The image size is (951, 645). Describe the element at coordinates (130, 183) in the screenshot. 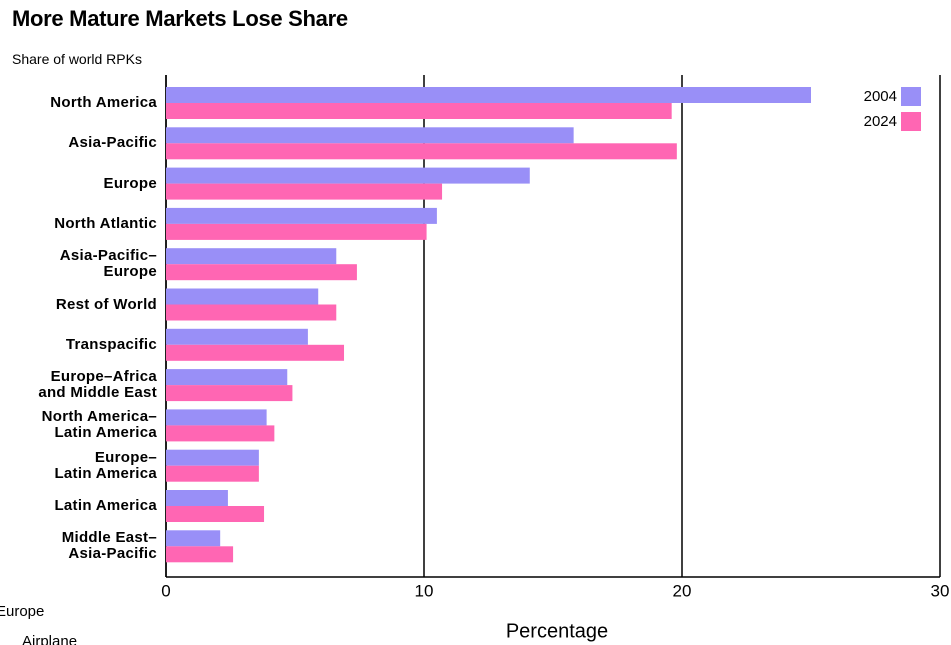

I see `y-tick-label: Europe` at that location.